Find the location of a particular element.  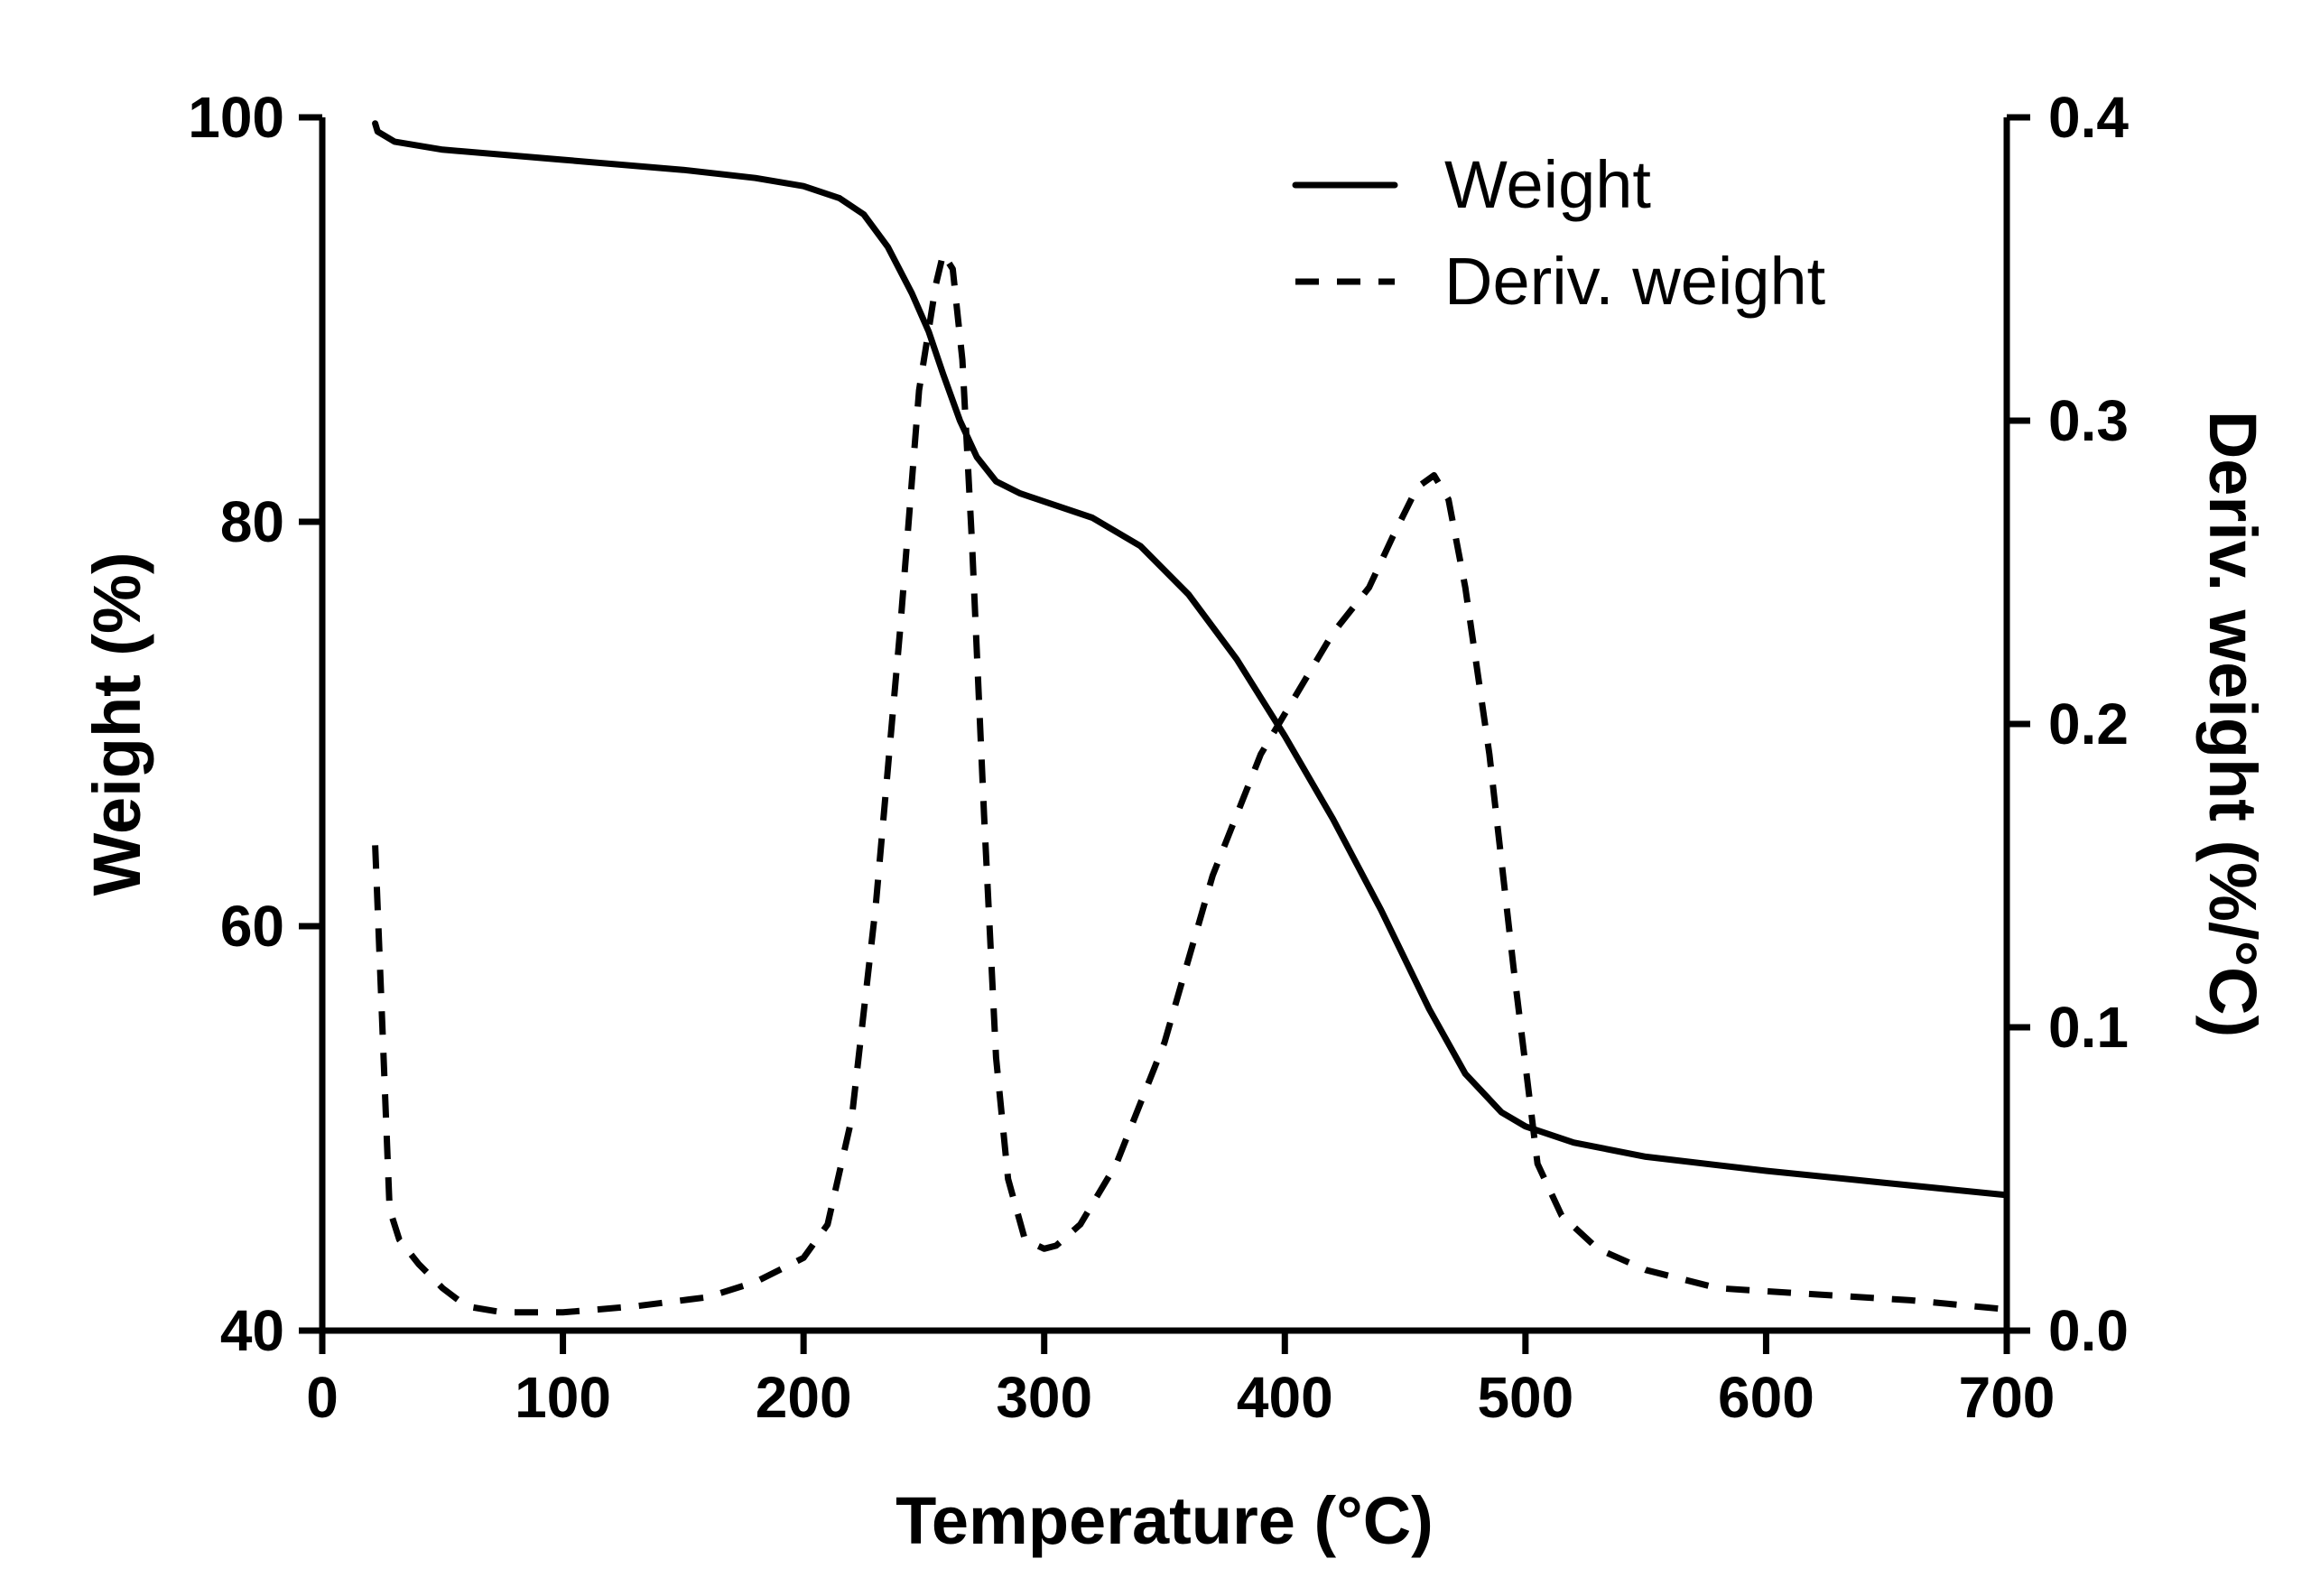

x-tick-label: 300 is located at coordinates (1044, 1397).